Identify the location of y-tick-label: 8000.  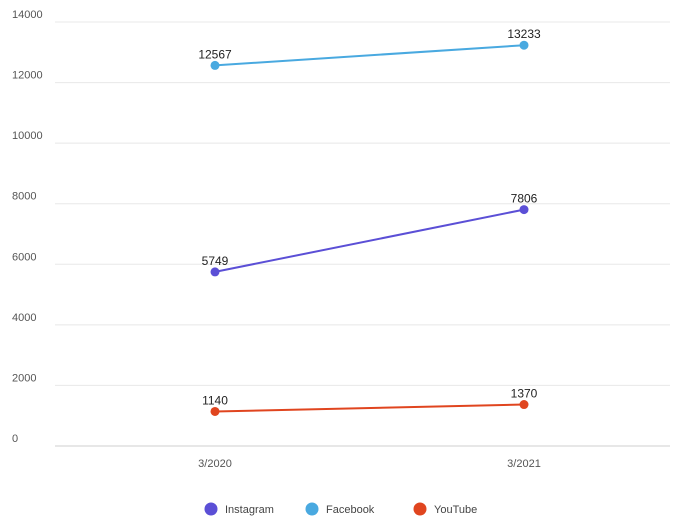
(24, 197).